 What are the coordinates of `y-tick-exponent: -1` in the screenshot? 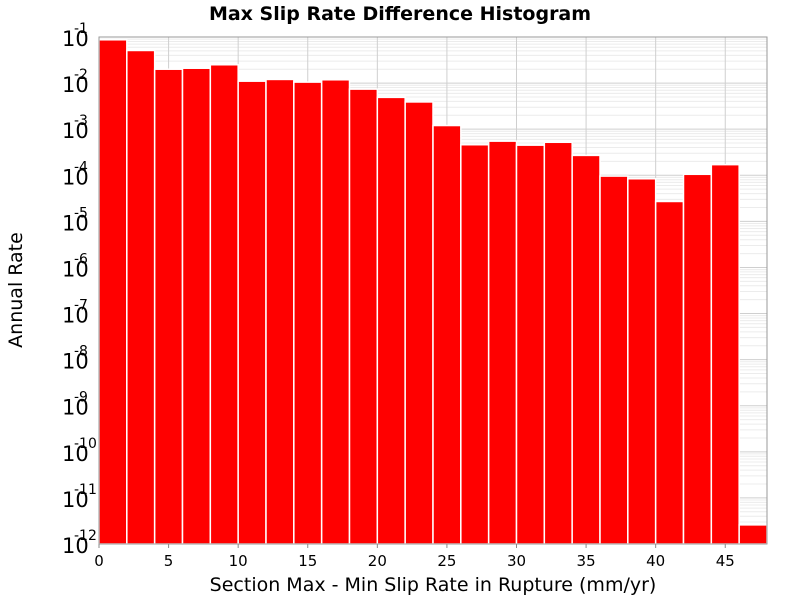 It's located at (81, 29).